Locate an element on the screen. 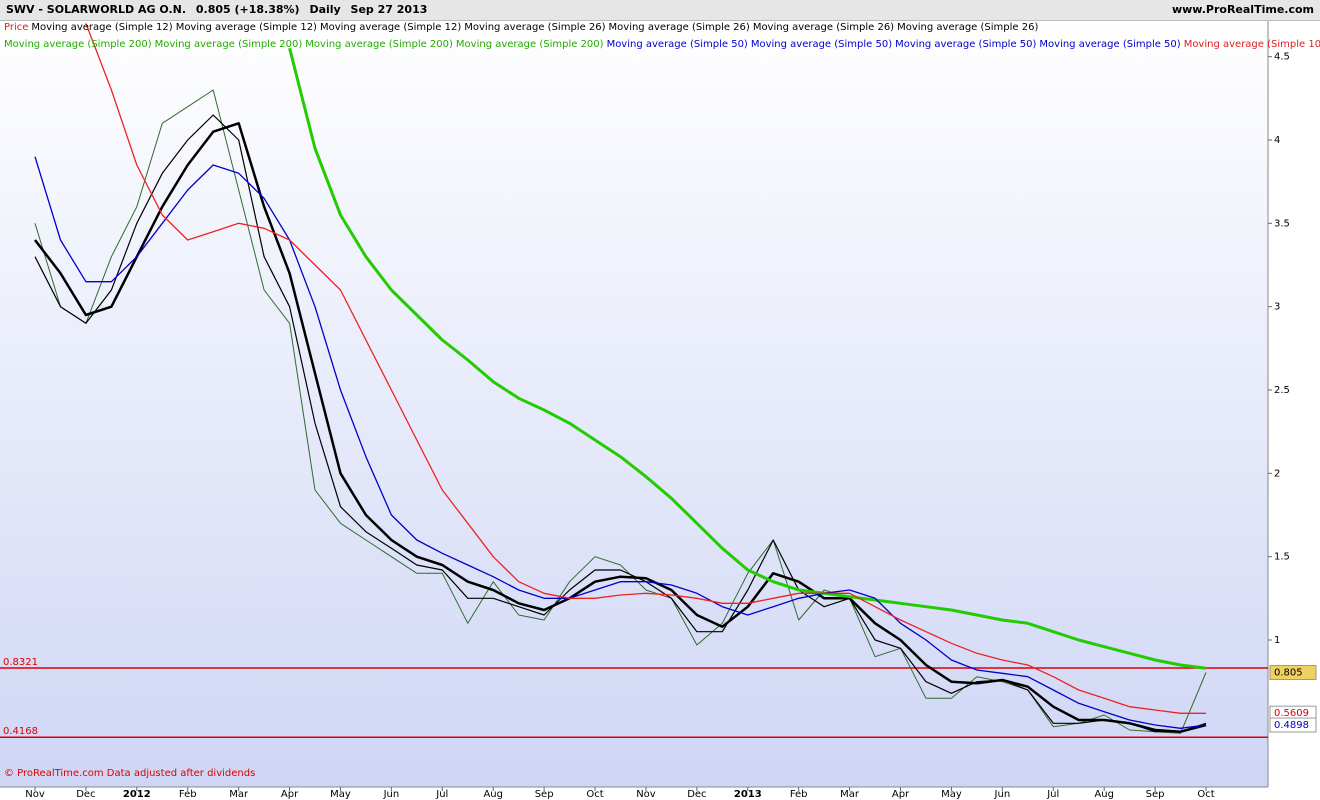  level-label: 0.4168 is located at coordinates (20, 731).